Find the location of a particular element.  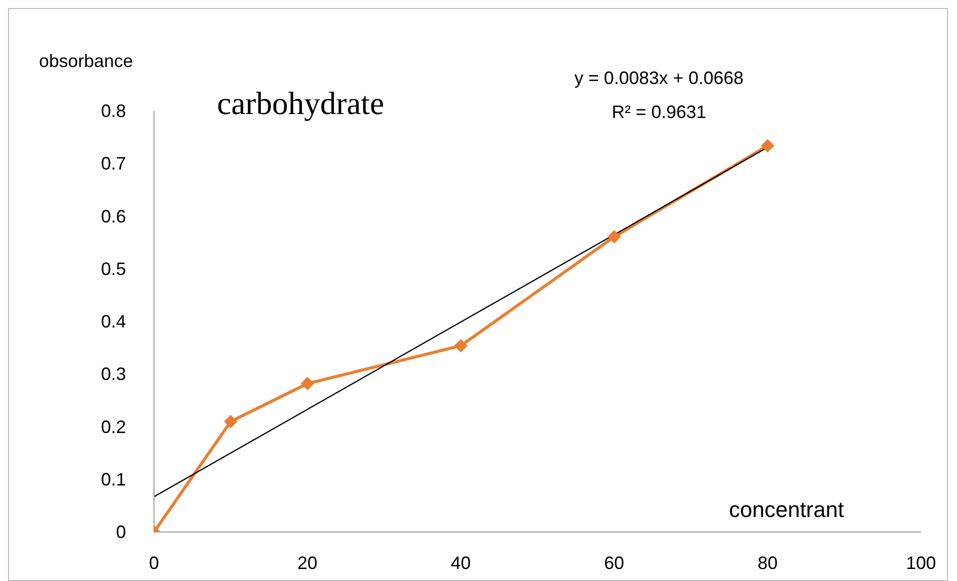

chart-title: carbohydrate is located at coordinates (300, 103).